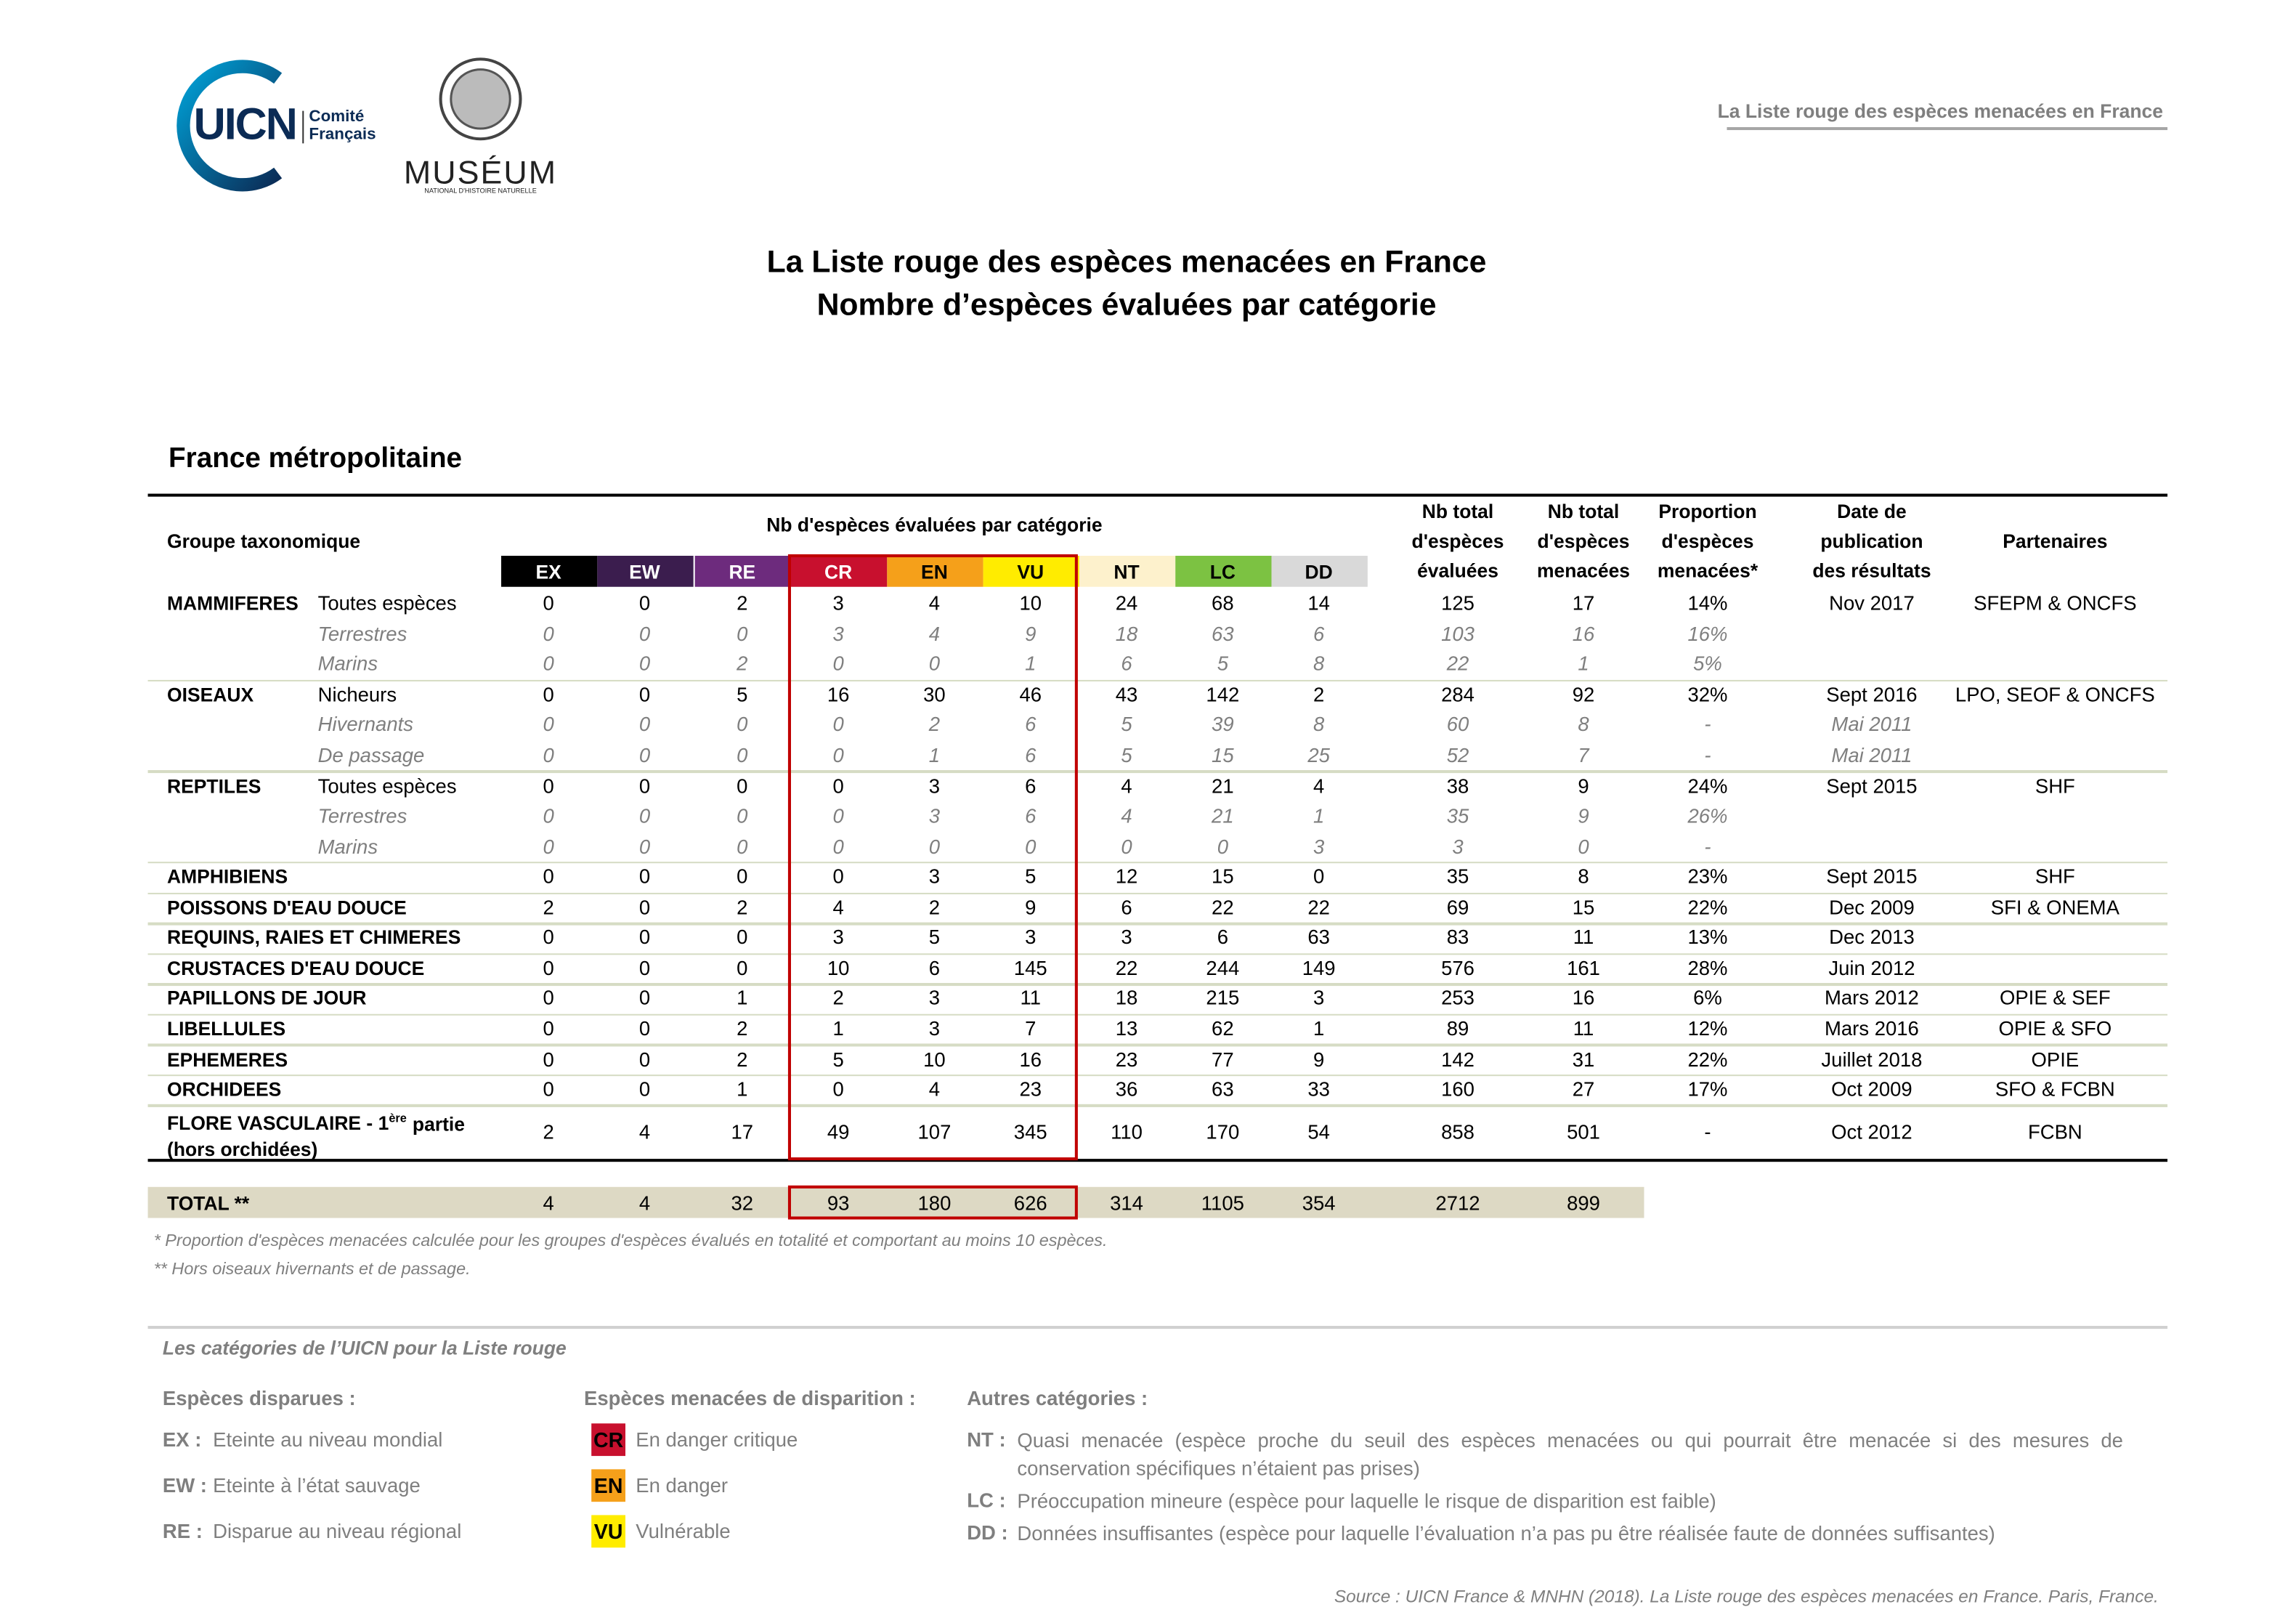  Describe the element at coordinates (1872, 541) in the screenshot. I see `th-column: publication` at that location.